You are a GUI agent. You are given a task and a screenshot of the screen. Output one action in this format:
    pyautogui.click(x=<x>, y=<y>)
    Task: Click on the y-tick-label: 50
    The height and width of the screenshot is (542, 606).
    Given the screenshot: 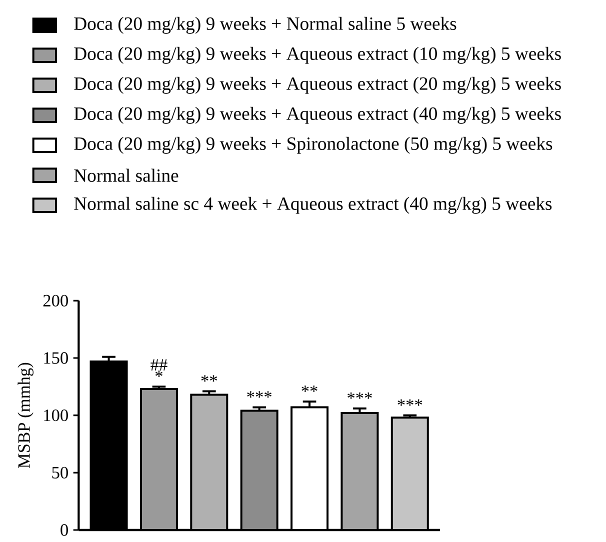 What is the action you would take?
    pyautogui.click(x=60, y=472)
    